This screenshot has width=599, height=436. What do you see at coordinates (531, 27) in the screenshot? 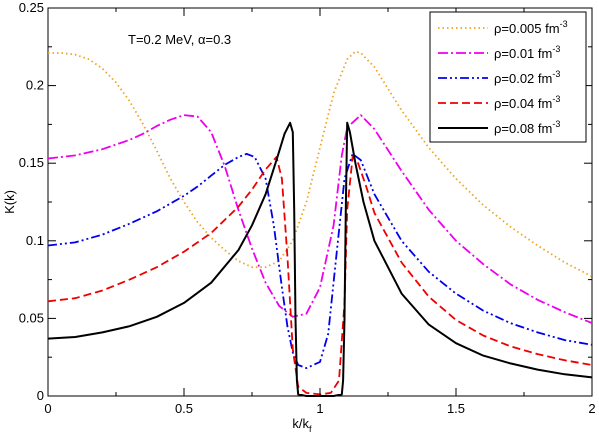
I see `legend-label-1: ρ=0.005 fm-3` at bounding box center [531, 27].